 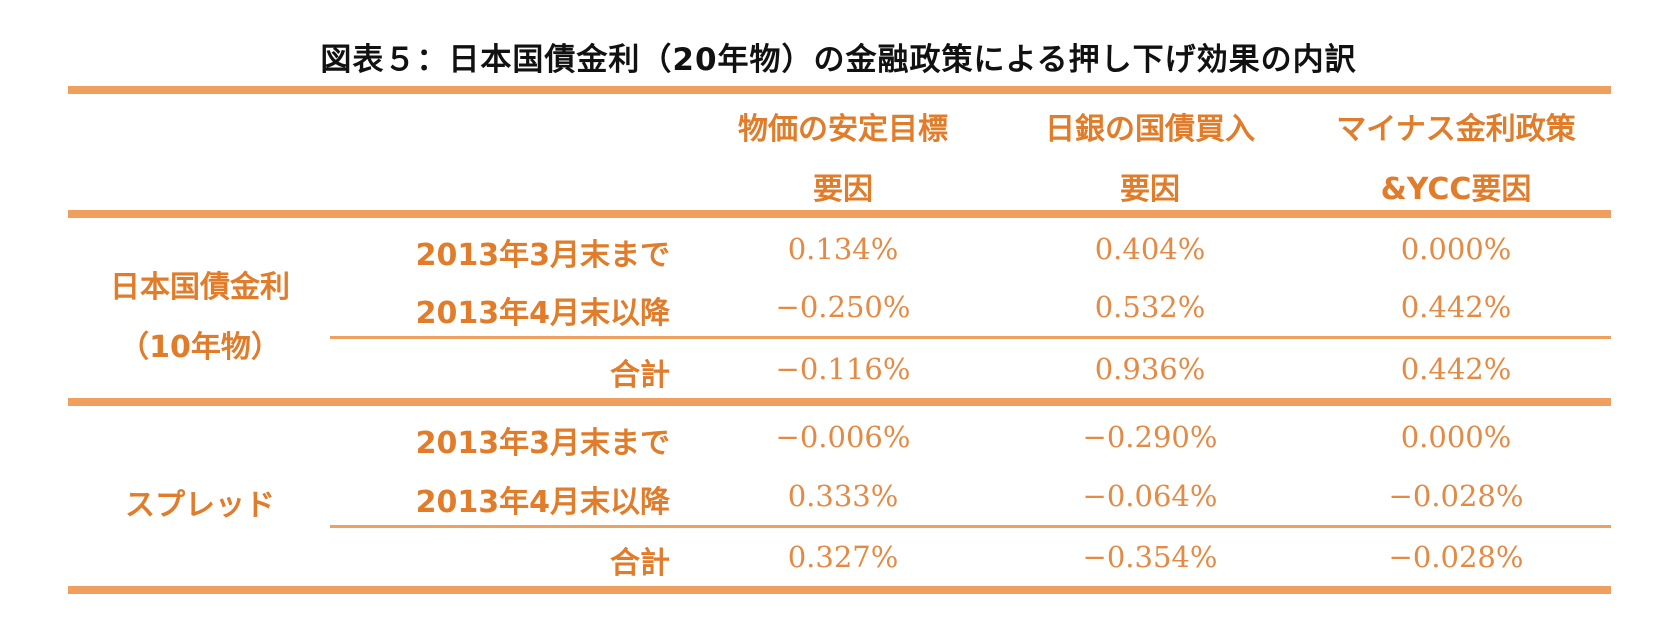 What do you see at coordinates (843, 307) in the screenshot?
I see `table-cell: −0.250%` at bounding box center [843, 307].